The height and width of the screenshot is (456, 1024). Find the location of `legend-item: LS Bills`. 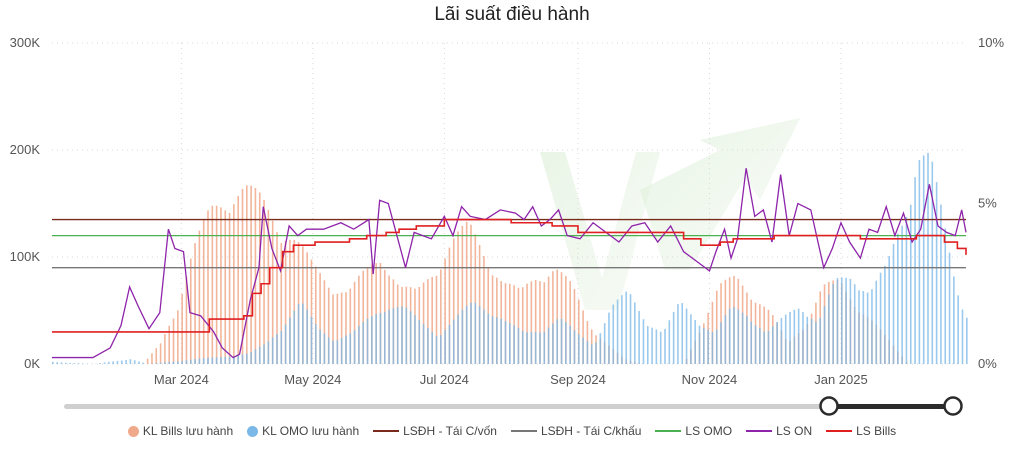

legend-item: LS Bills is located at coordinates (861, 431).